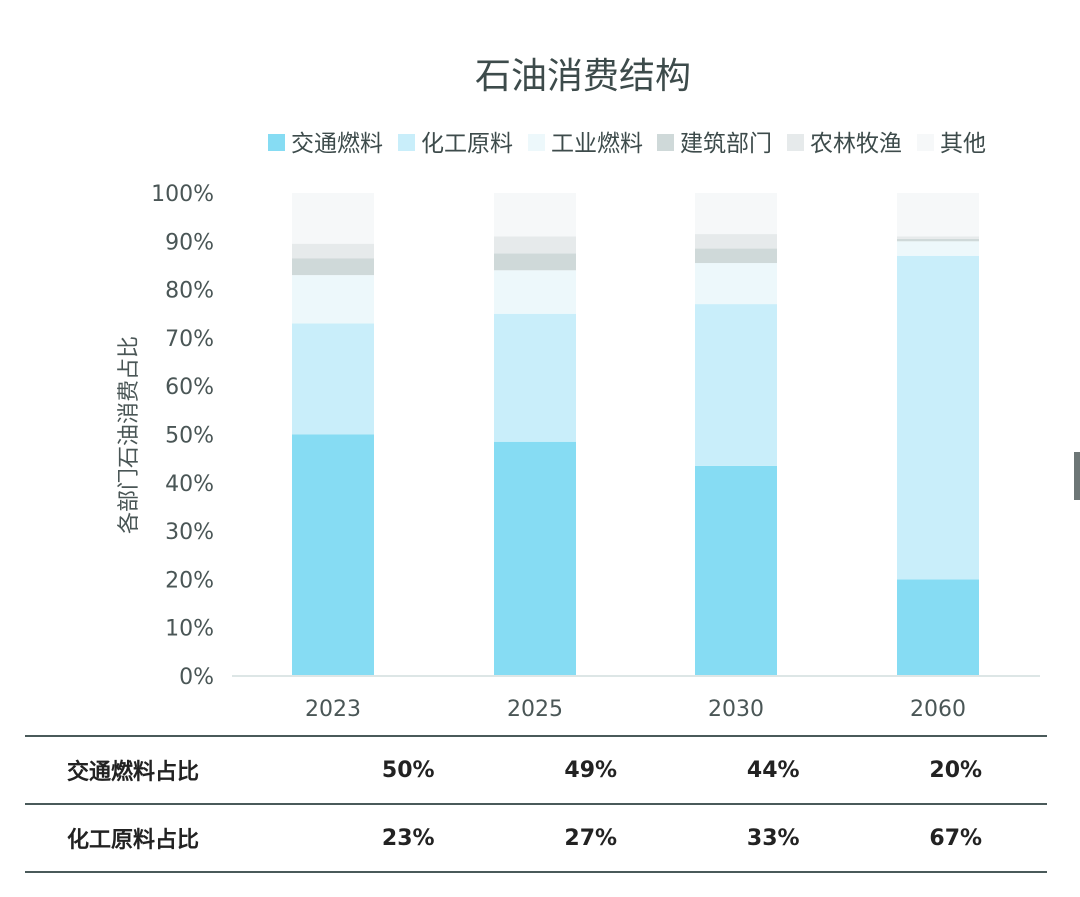  What do you see at coordinates (408, 838) in the screenshot?
I see `summary-cell: 23%` at bounding box center [408, 838].